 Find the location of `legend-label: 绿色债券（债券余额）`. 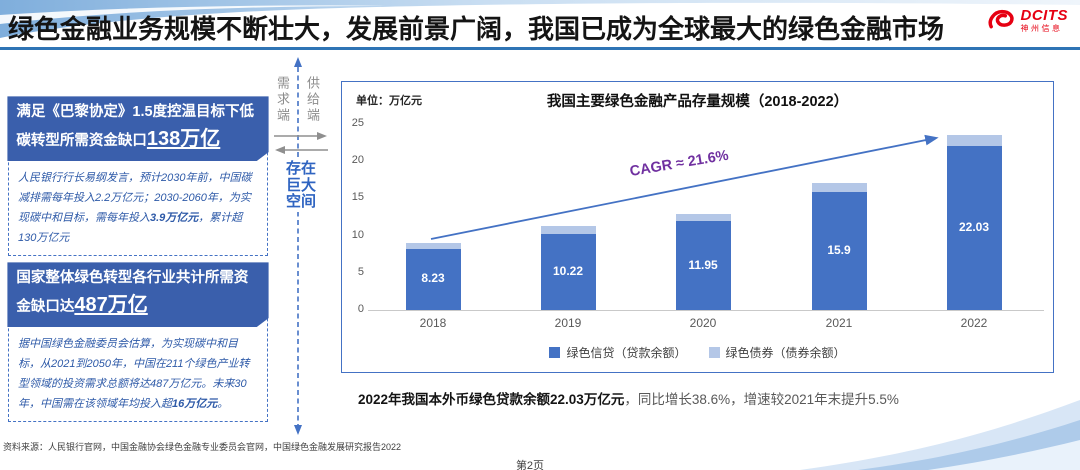

legend-label: 绿色债券（债券余额） is located at coordinates (785, 353).